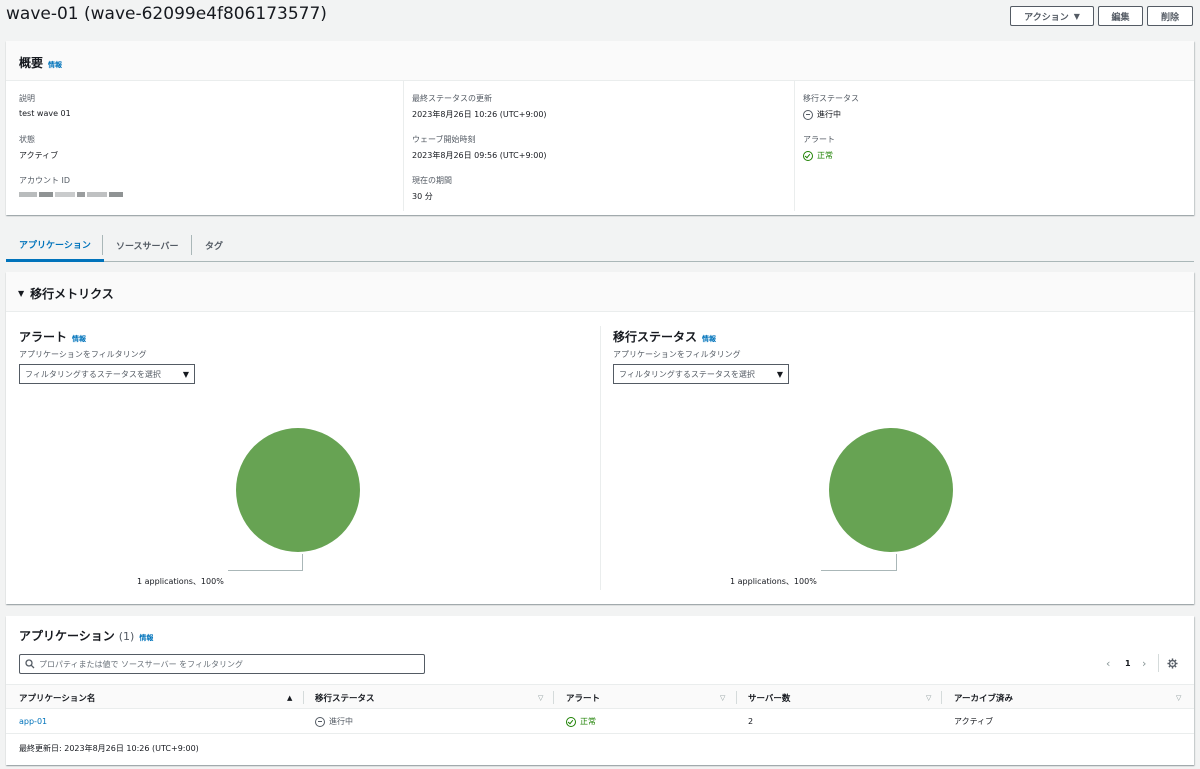 Image resolution: width=1200 pixels, height=769 pixels. I want to click on application-name-link: app-01, so click(33, 721).